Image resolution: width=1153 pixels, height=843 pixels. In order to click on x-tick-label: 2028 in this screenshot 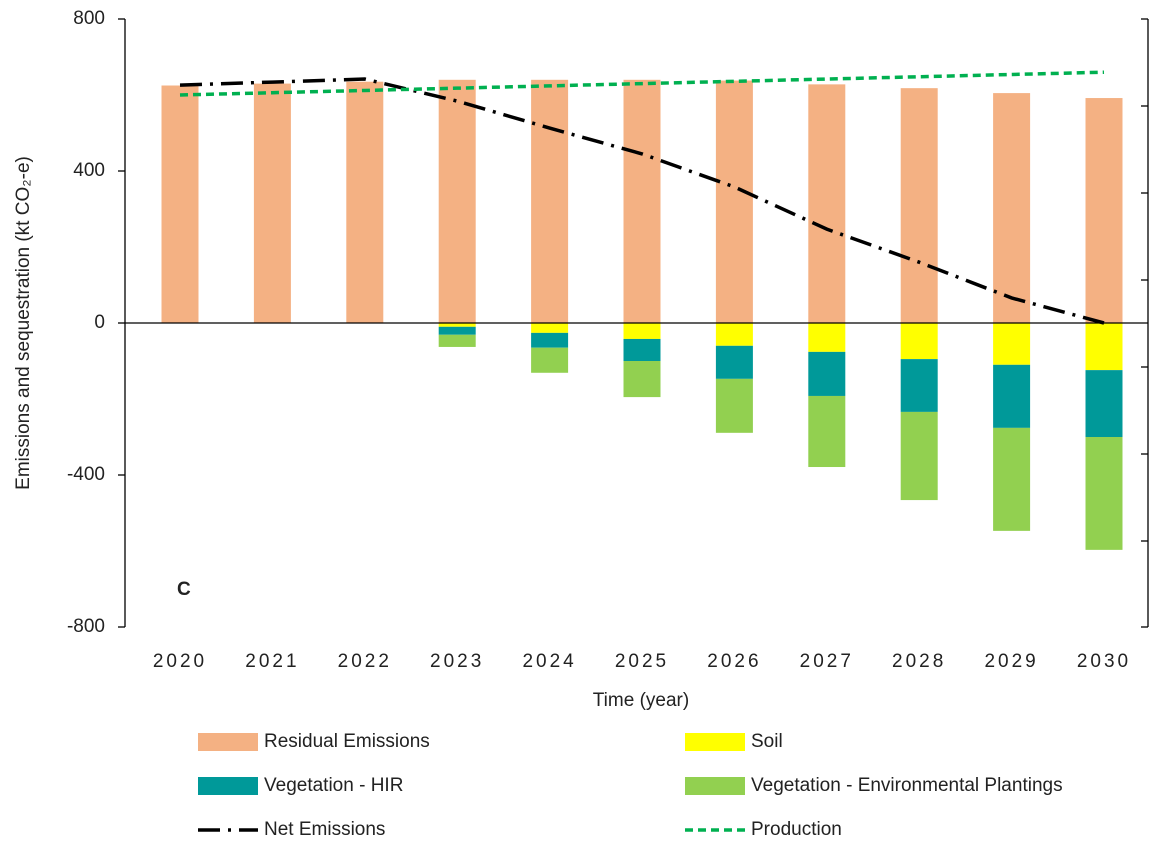, I will do `click(919, 661)`.